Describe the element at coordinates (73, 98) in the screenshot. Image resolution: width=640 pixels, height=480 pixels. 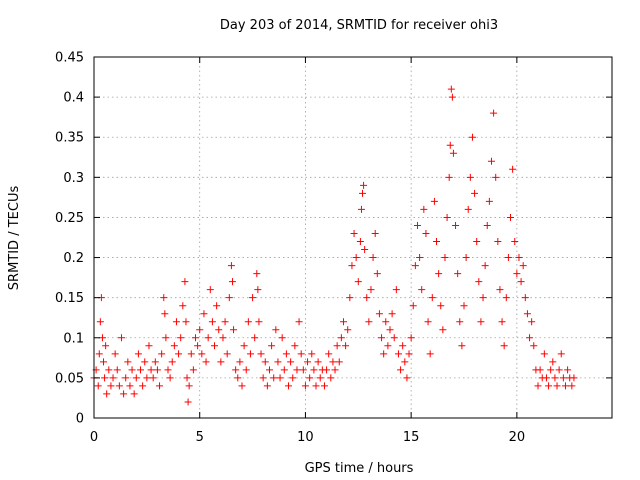
I see `y-tick-label: 0.4` at that location.